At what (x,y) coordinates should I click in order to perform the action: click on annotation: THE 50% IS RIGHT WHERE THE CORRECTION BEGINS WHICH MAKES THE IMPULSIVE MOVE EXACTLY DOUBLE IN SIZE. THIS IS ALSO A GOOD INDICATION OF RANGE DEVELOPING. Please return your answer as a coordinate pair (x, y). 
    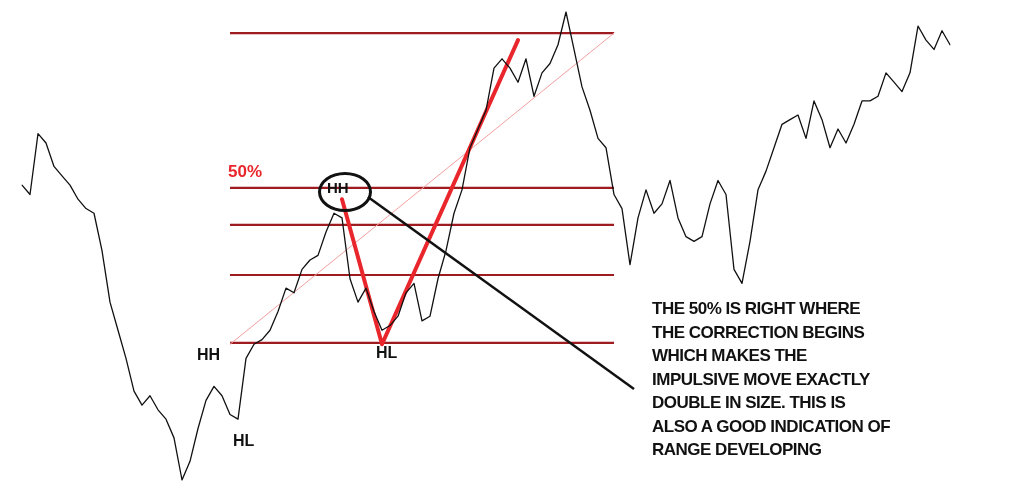
    Looking at the image, I should click on (772, 379).